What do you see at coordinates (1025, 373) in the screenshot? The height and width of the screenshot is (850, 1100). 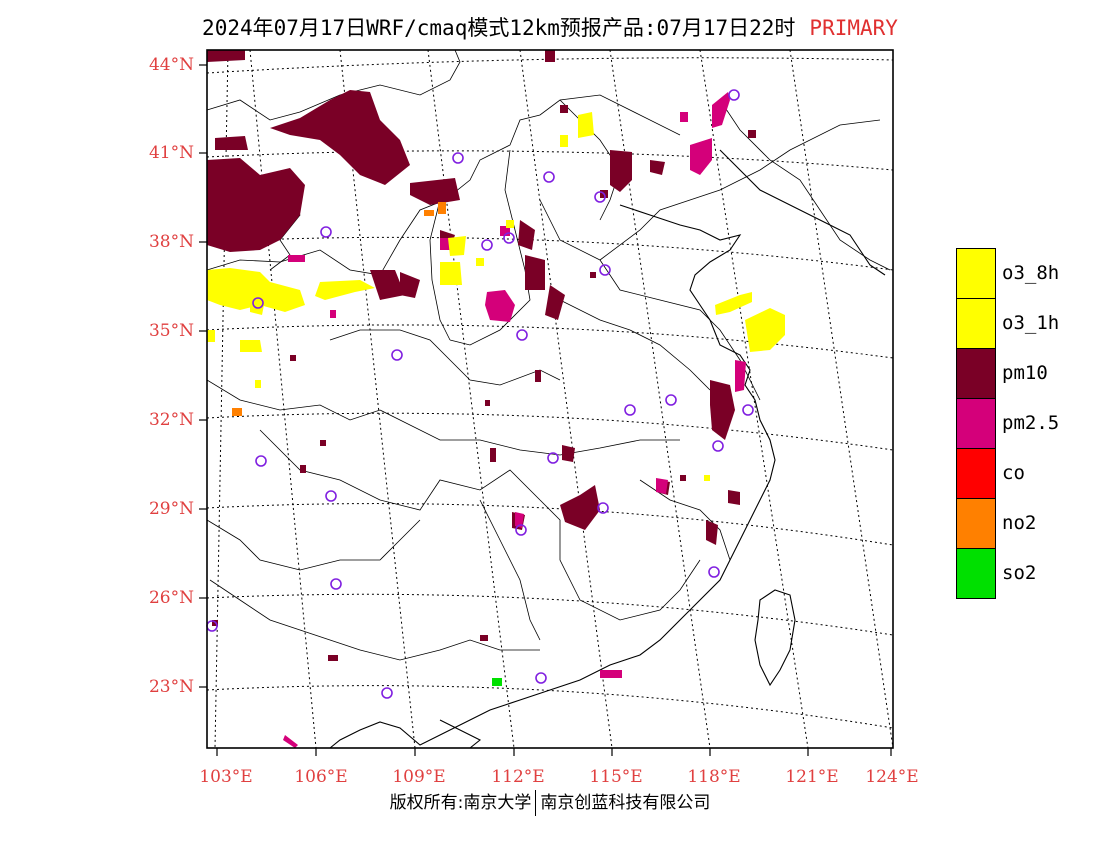 I see `legend-label: pm10` at bounding box center [1025, 373].